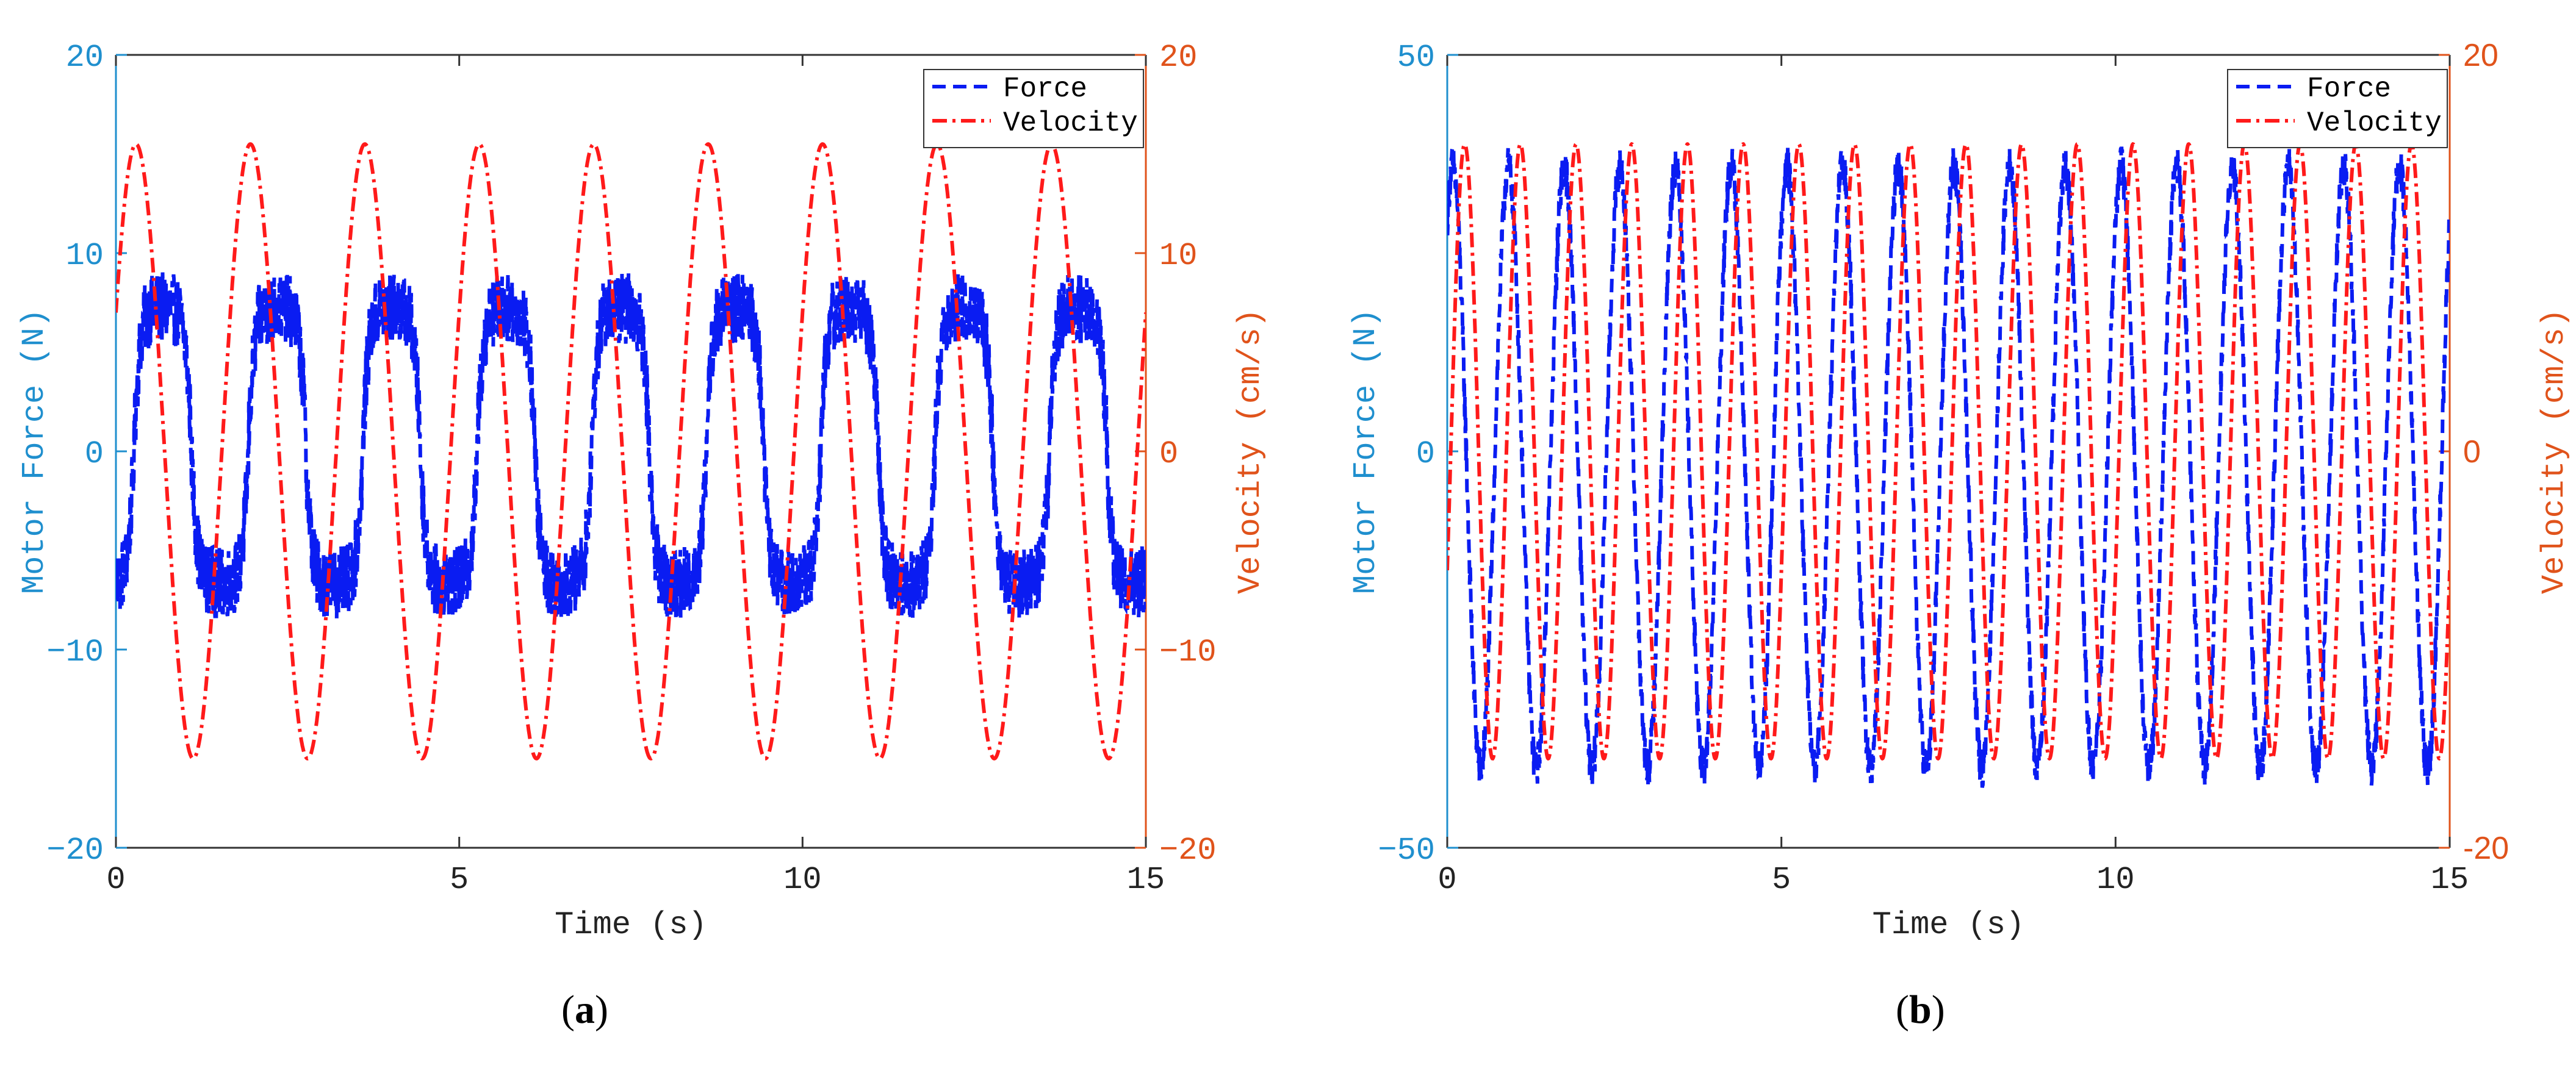  I want to click on y-right-tick-label: −20, so click(1188, 851).